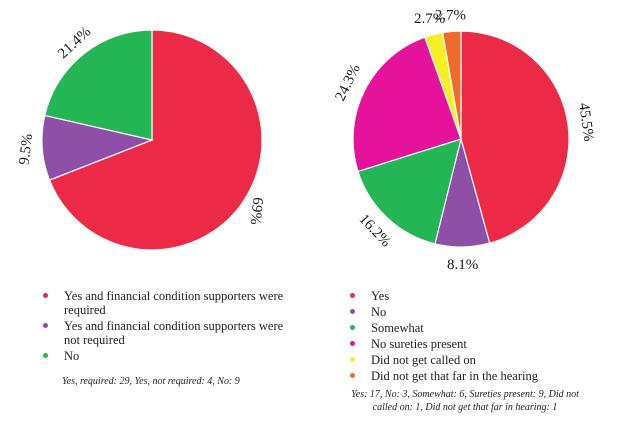  Describe the element at coordinates (462, 265) in the screenshot. I see `pie-label-no: 8.1%` at that location.